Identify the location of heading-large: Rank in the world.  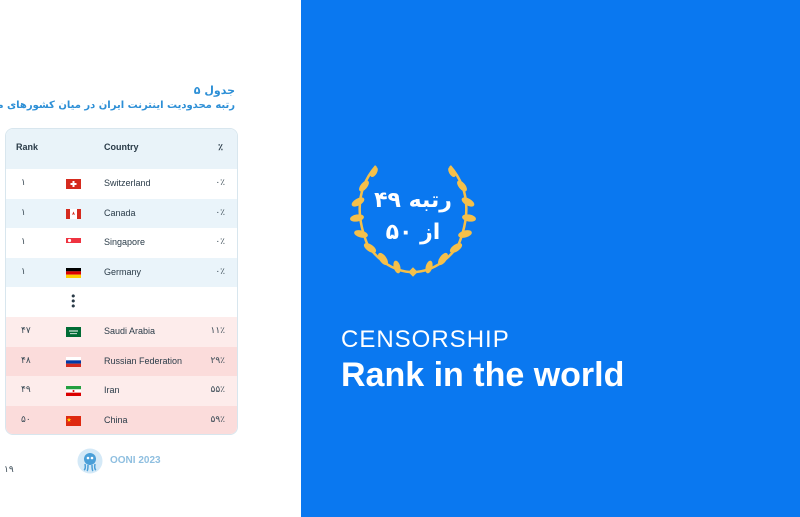
(483, 375).